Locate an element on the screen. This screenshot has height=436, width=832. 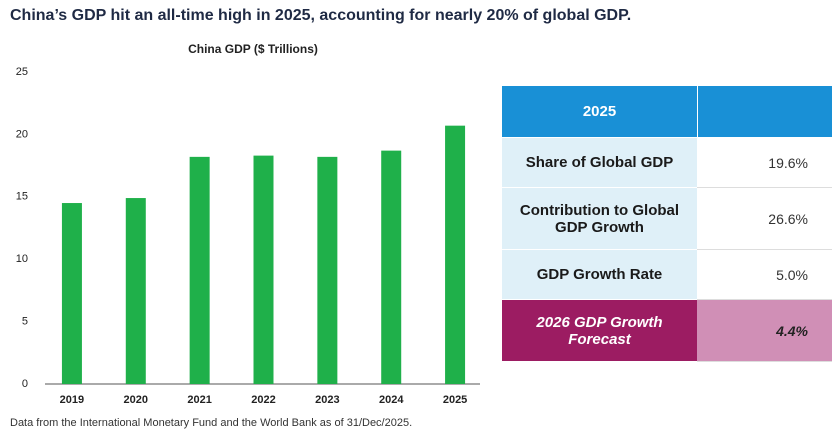
table-label: Contribution to Global GDP Growth is located at coordinates (599, 219).